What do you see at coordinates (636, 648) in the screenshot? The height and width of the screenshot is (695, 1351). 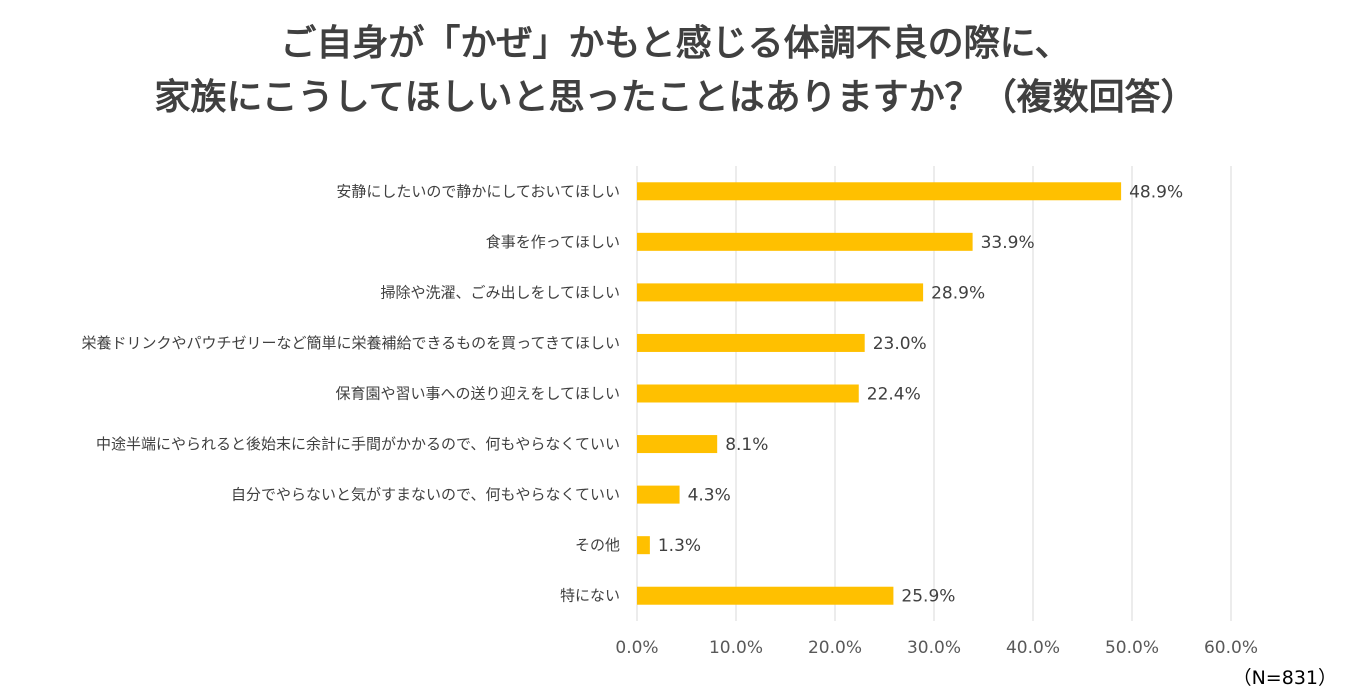 I see `x-tick-label: 0.0%` at bounding box center [636, 648].